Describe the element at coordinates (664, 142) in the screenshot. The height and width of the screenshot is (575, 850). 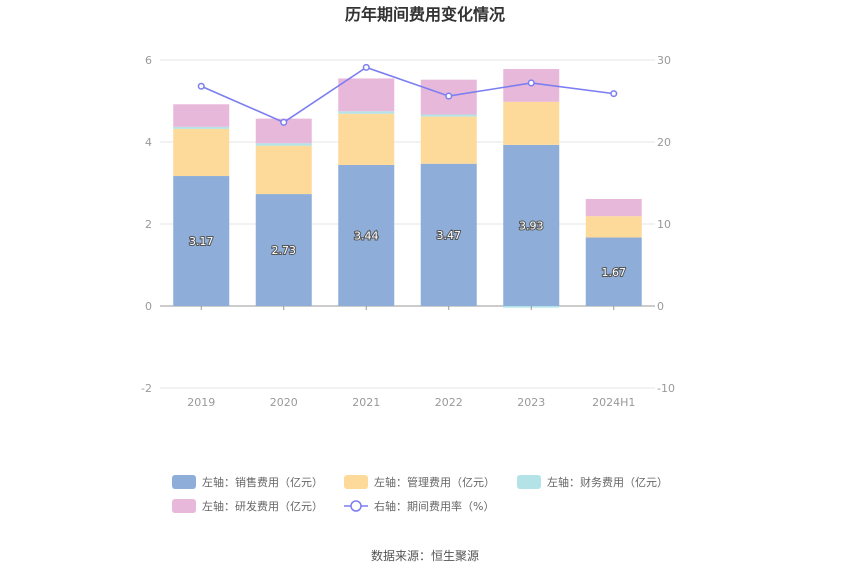
I see `right-tick-label: 20` at that location.